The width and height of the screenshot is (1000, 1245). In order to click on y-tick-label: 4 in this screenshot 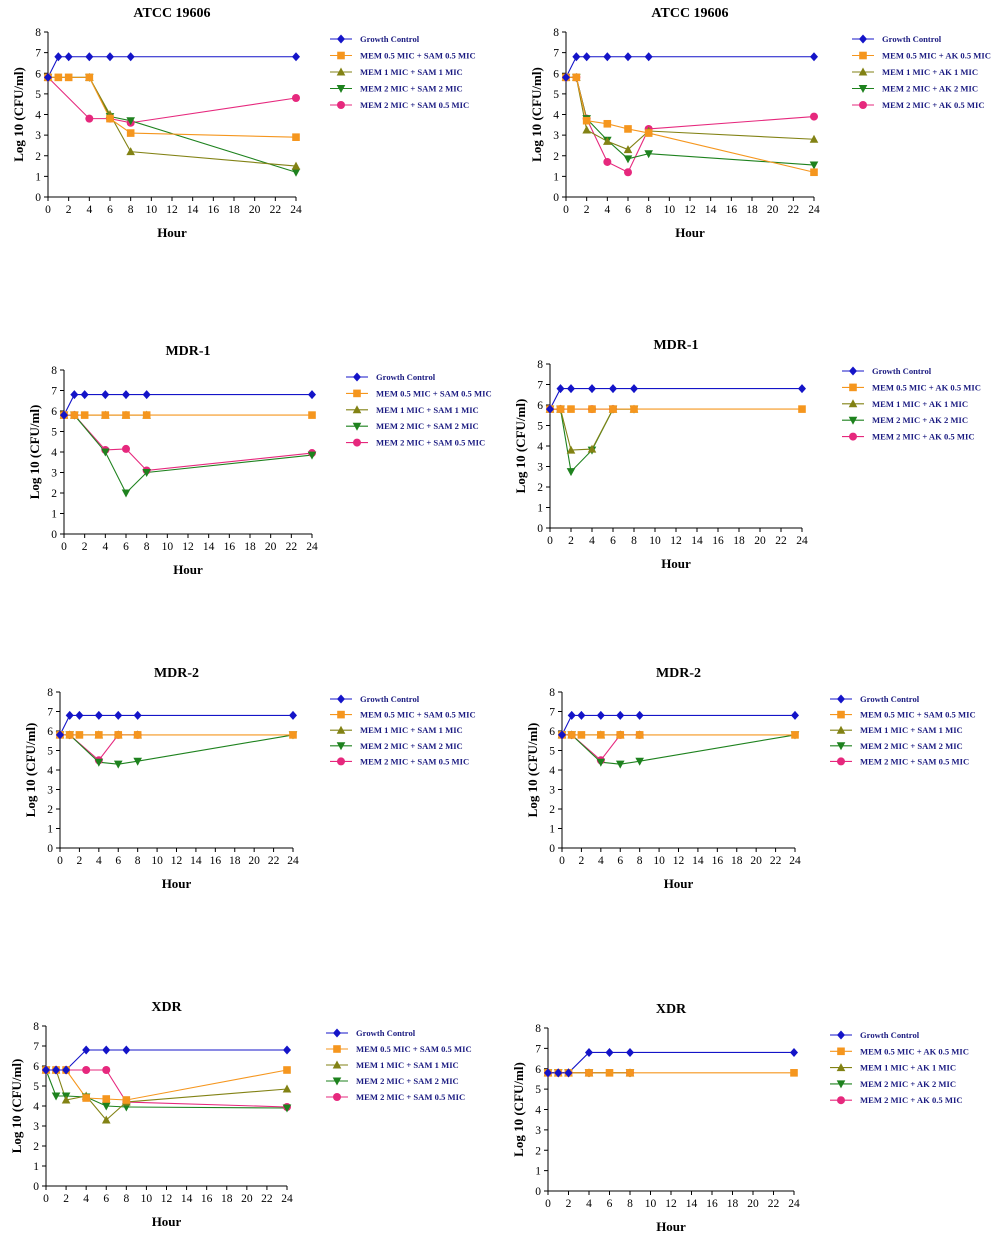, I will do `click(36, 1107)`.